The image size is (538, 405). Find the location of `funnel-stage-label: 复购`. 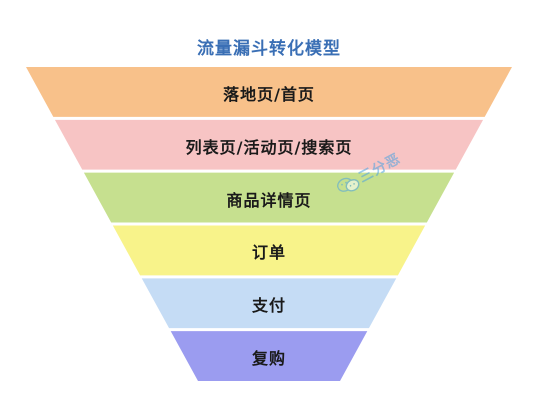

funnel-stage-label: 复购 is located at coordinates (268, 359).